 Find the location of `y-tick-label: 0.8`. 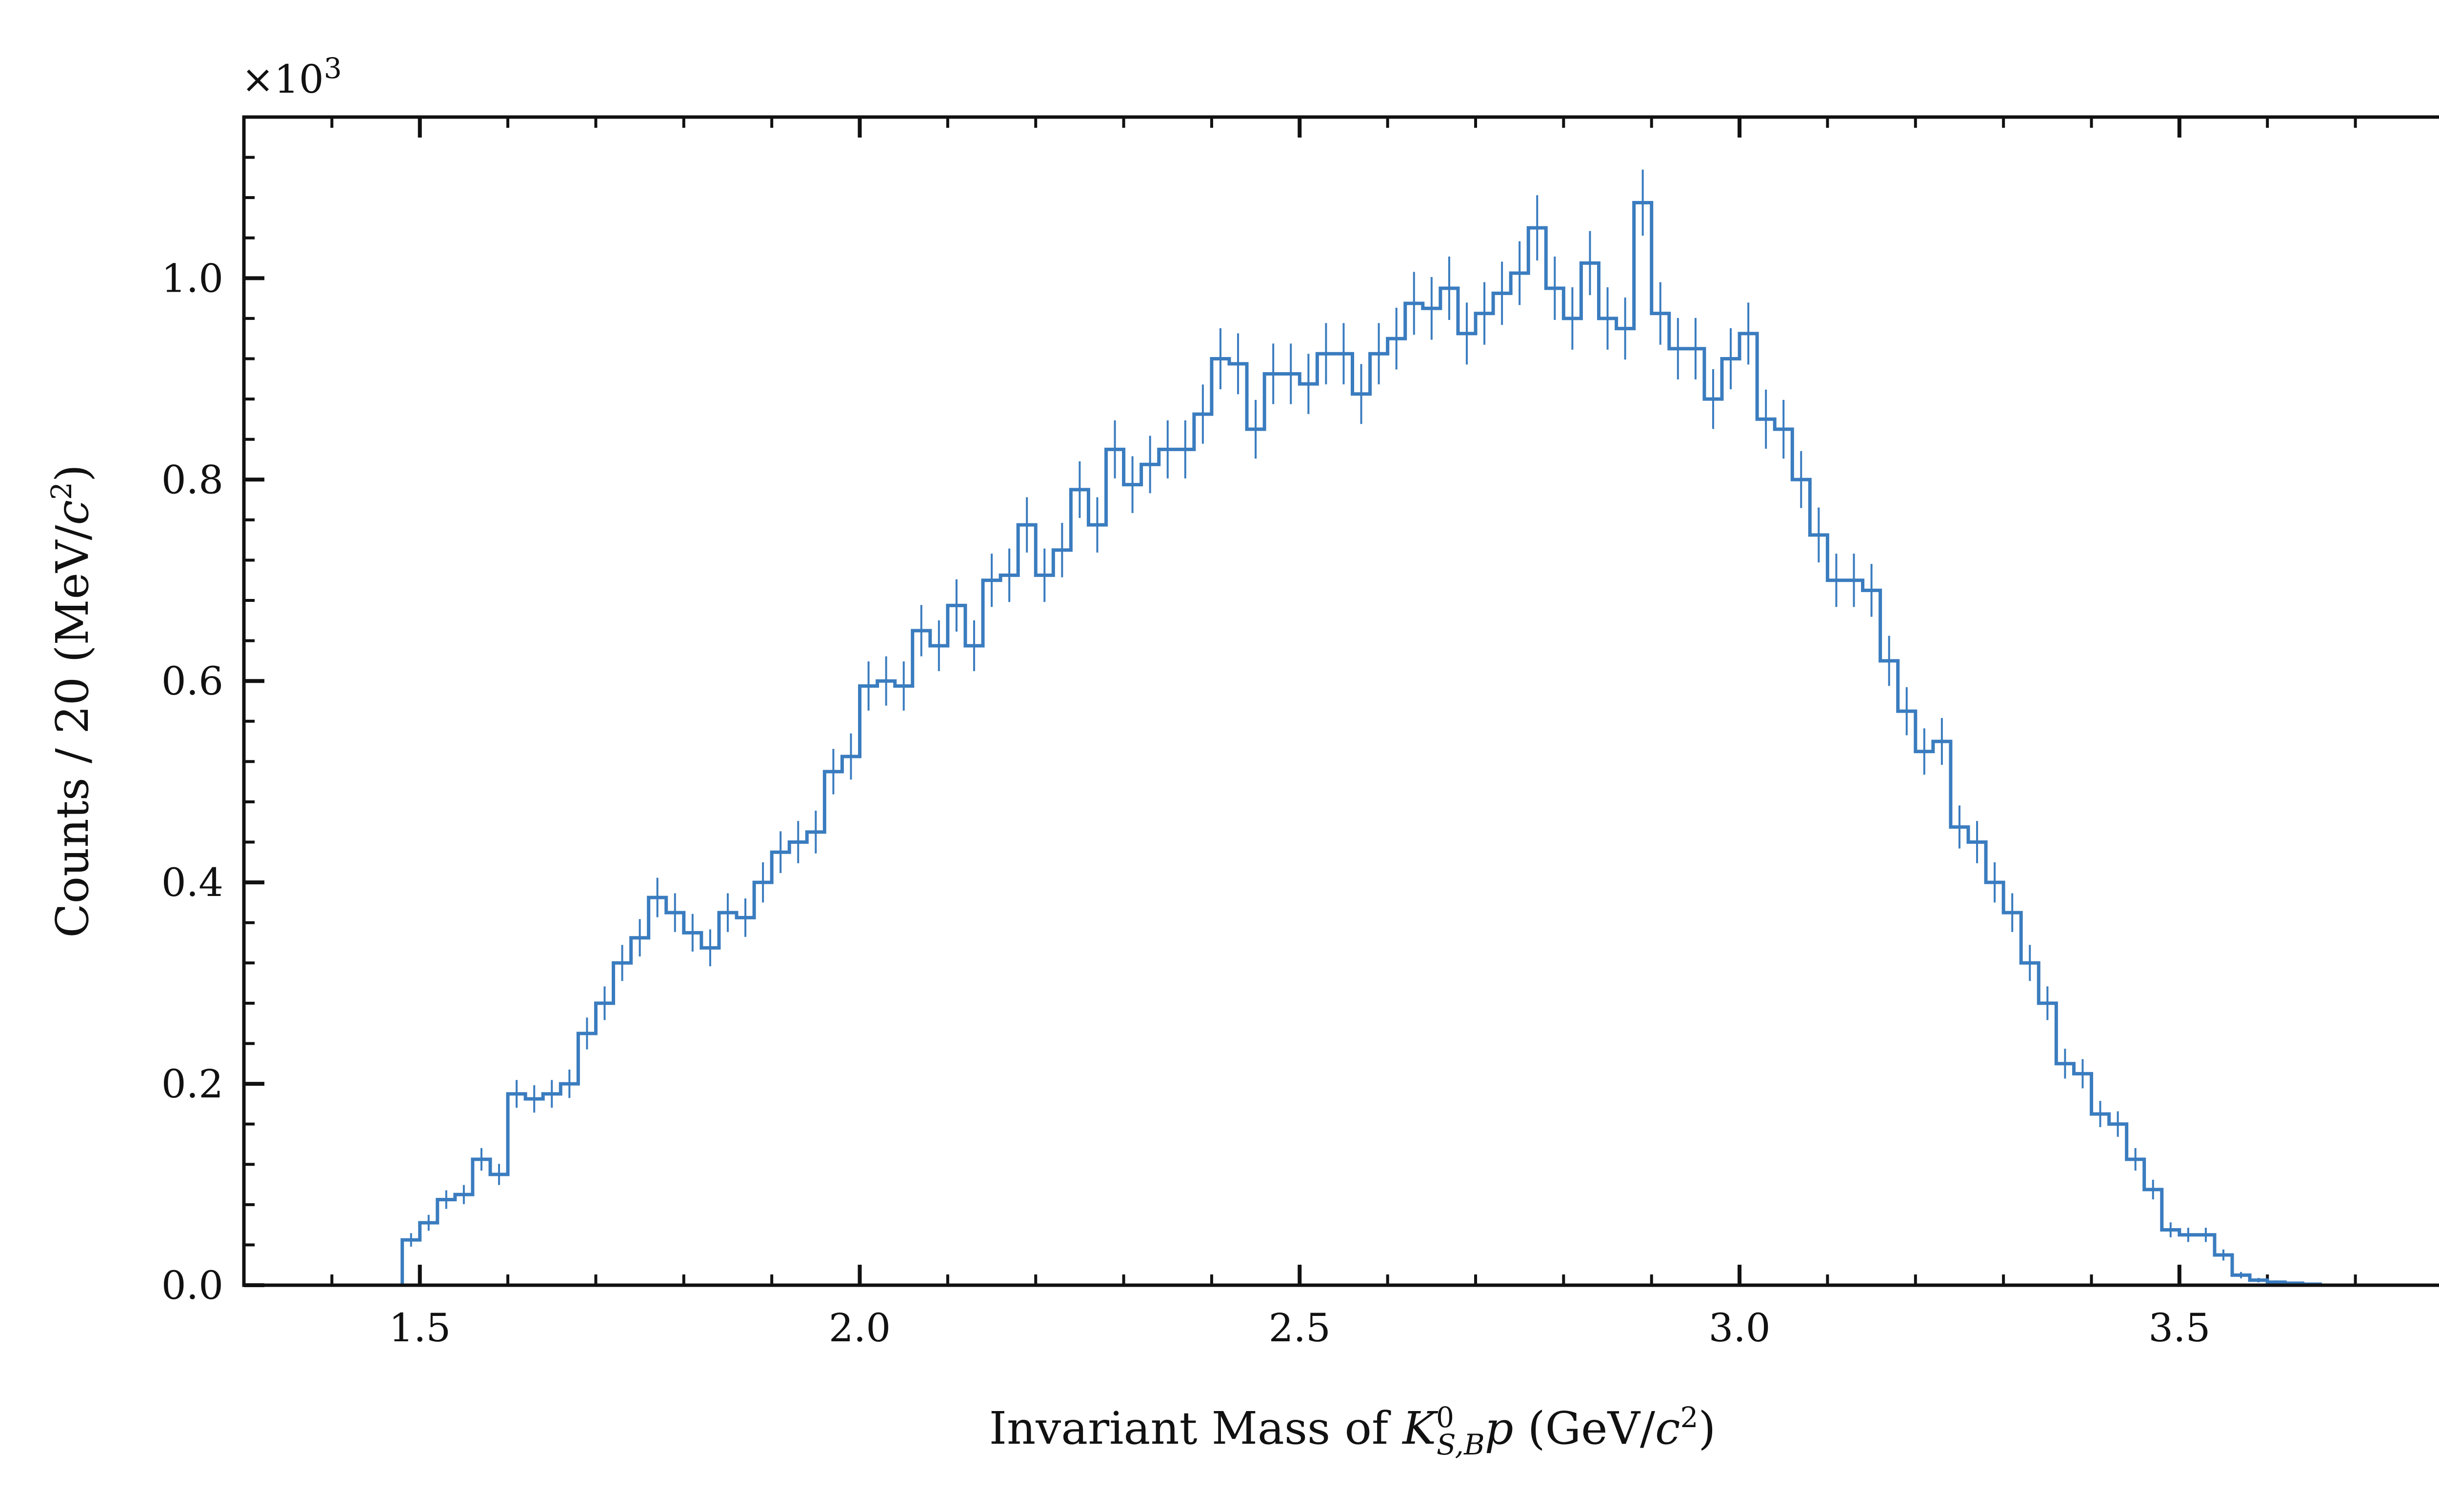

y-tick-label: 0.8 is located at coordinates (192, 479).